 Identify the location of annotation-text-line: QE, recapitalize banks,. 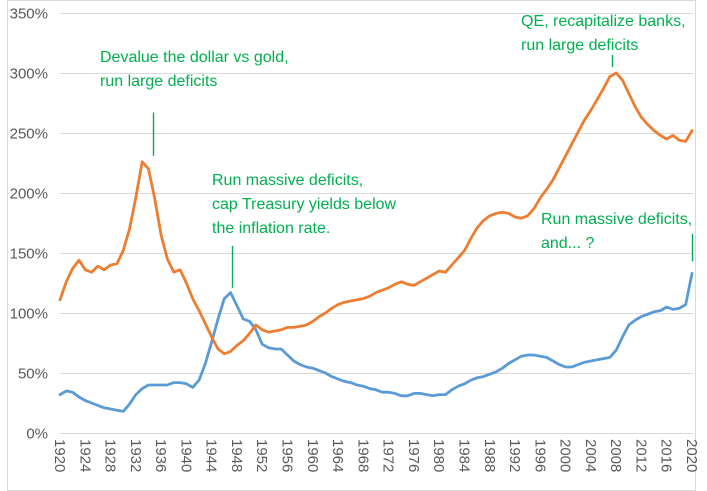
(603, 21).